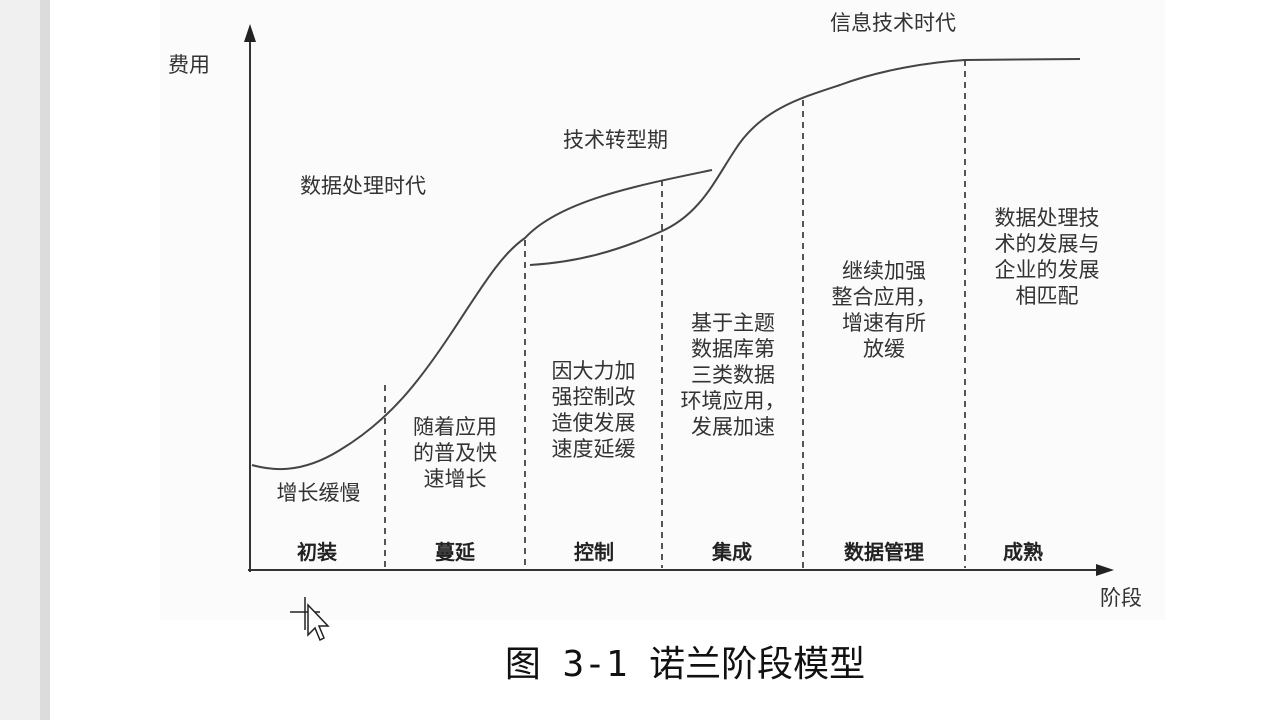 The height and width of the screenshot is (720, 1280). I want to click on stage-label: 控制, so click(594, 552).